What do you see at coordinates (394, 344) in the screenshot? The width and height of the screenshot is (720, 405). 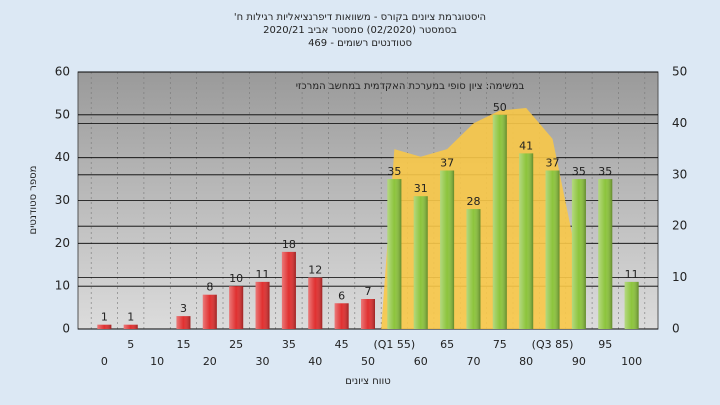 I see `x-tick-label: (Q1 55)` at bounding box center [394, 344].